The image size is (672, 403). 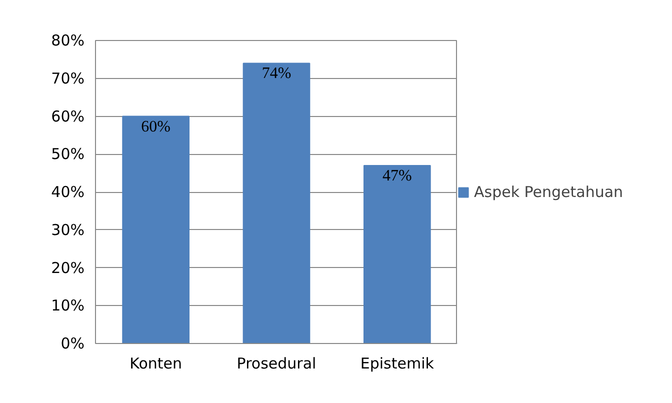 What do you see at coordinates (68, 41) in the screenshot?
I see `y-tick-label: 80%` at bounding box center [68, 41].